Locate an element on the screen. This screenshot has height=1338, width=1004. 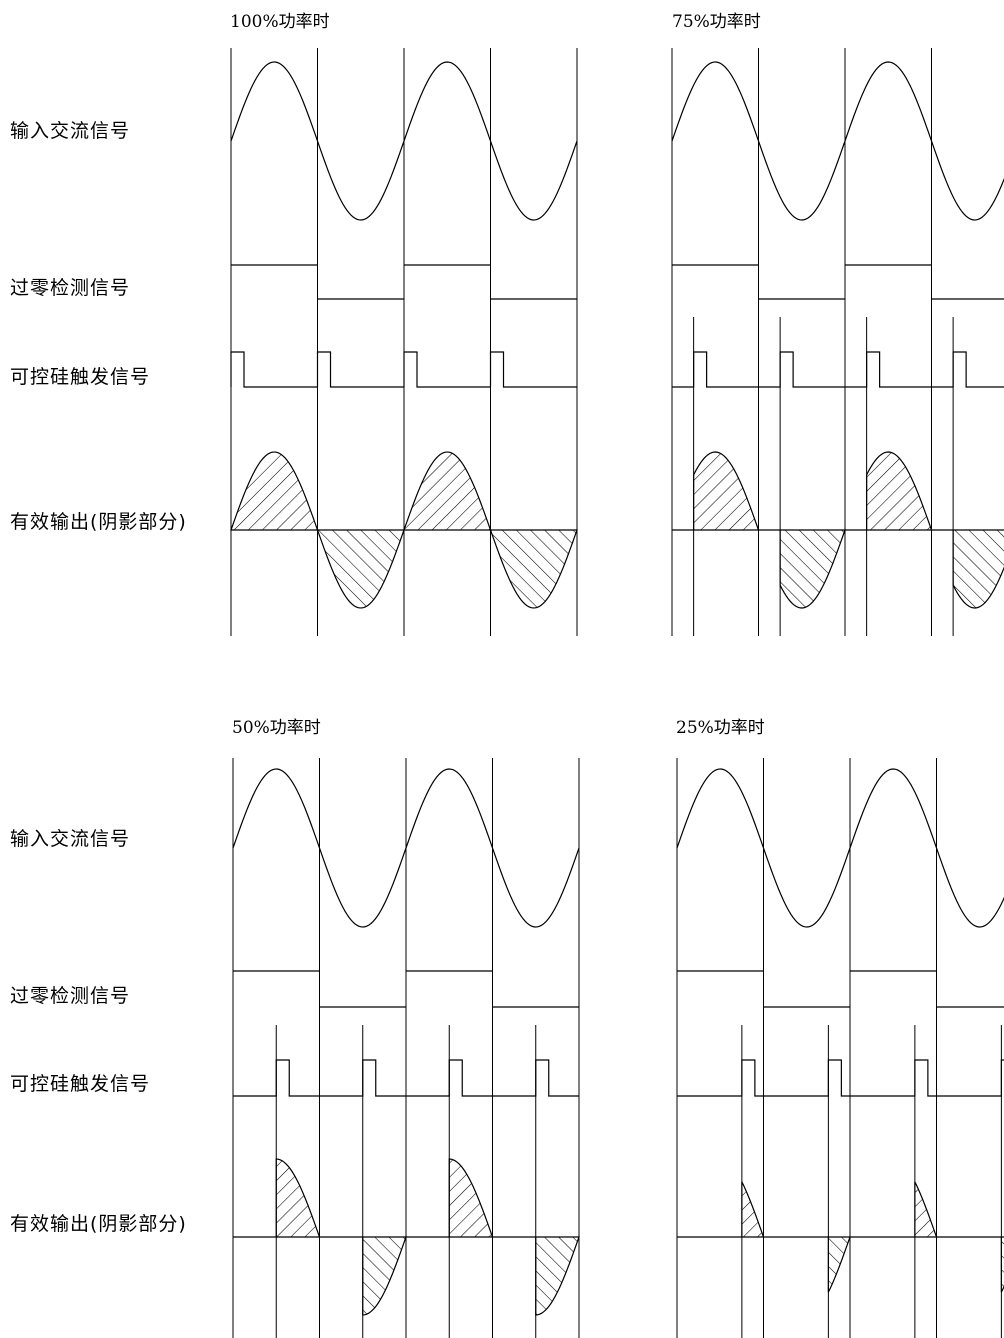
panel-title-25: 25%功率时 is located at coordinates (720, 728).